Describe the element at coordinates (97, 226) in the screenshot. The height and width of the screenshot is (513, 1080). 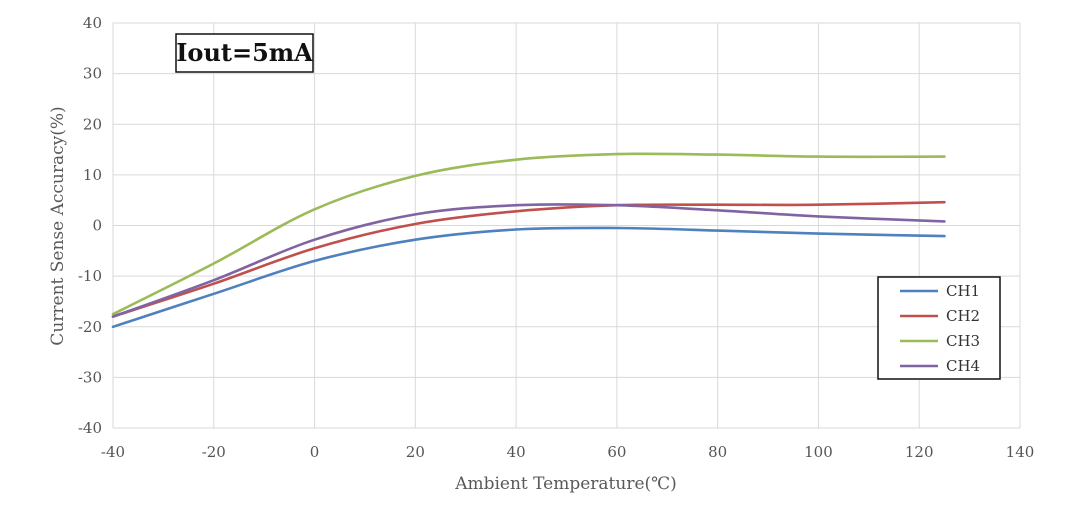
I see `y-tick-label: 0` at that location.